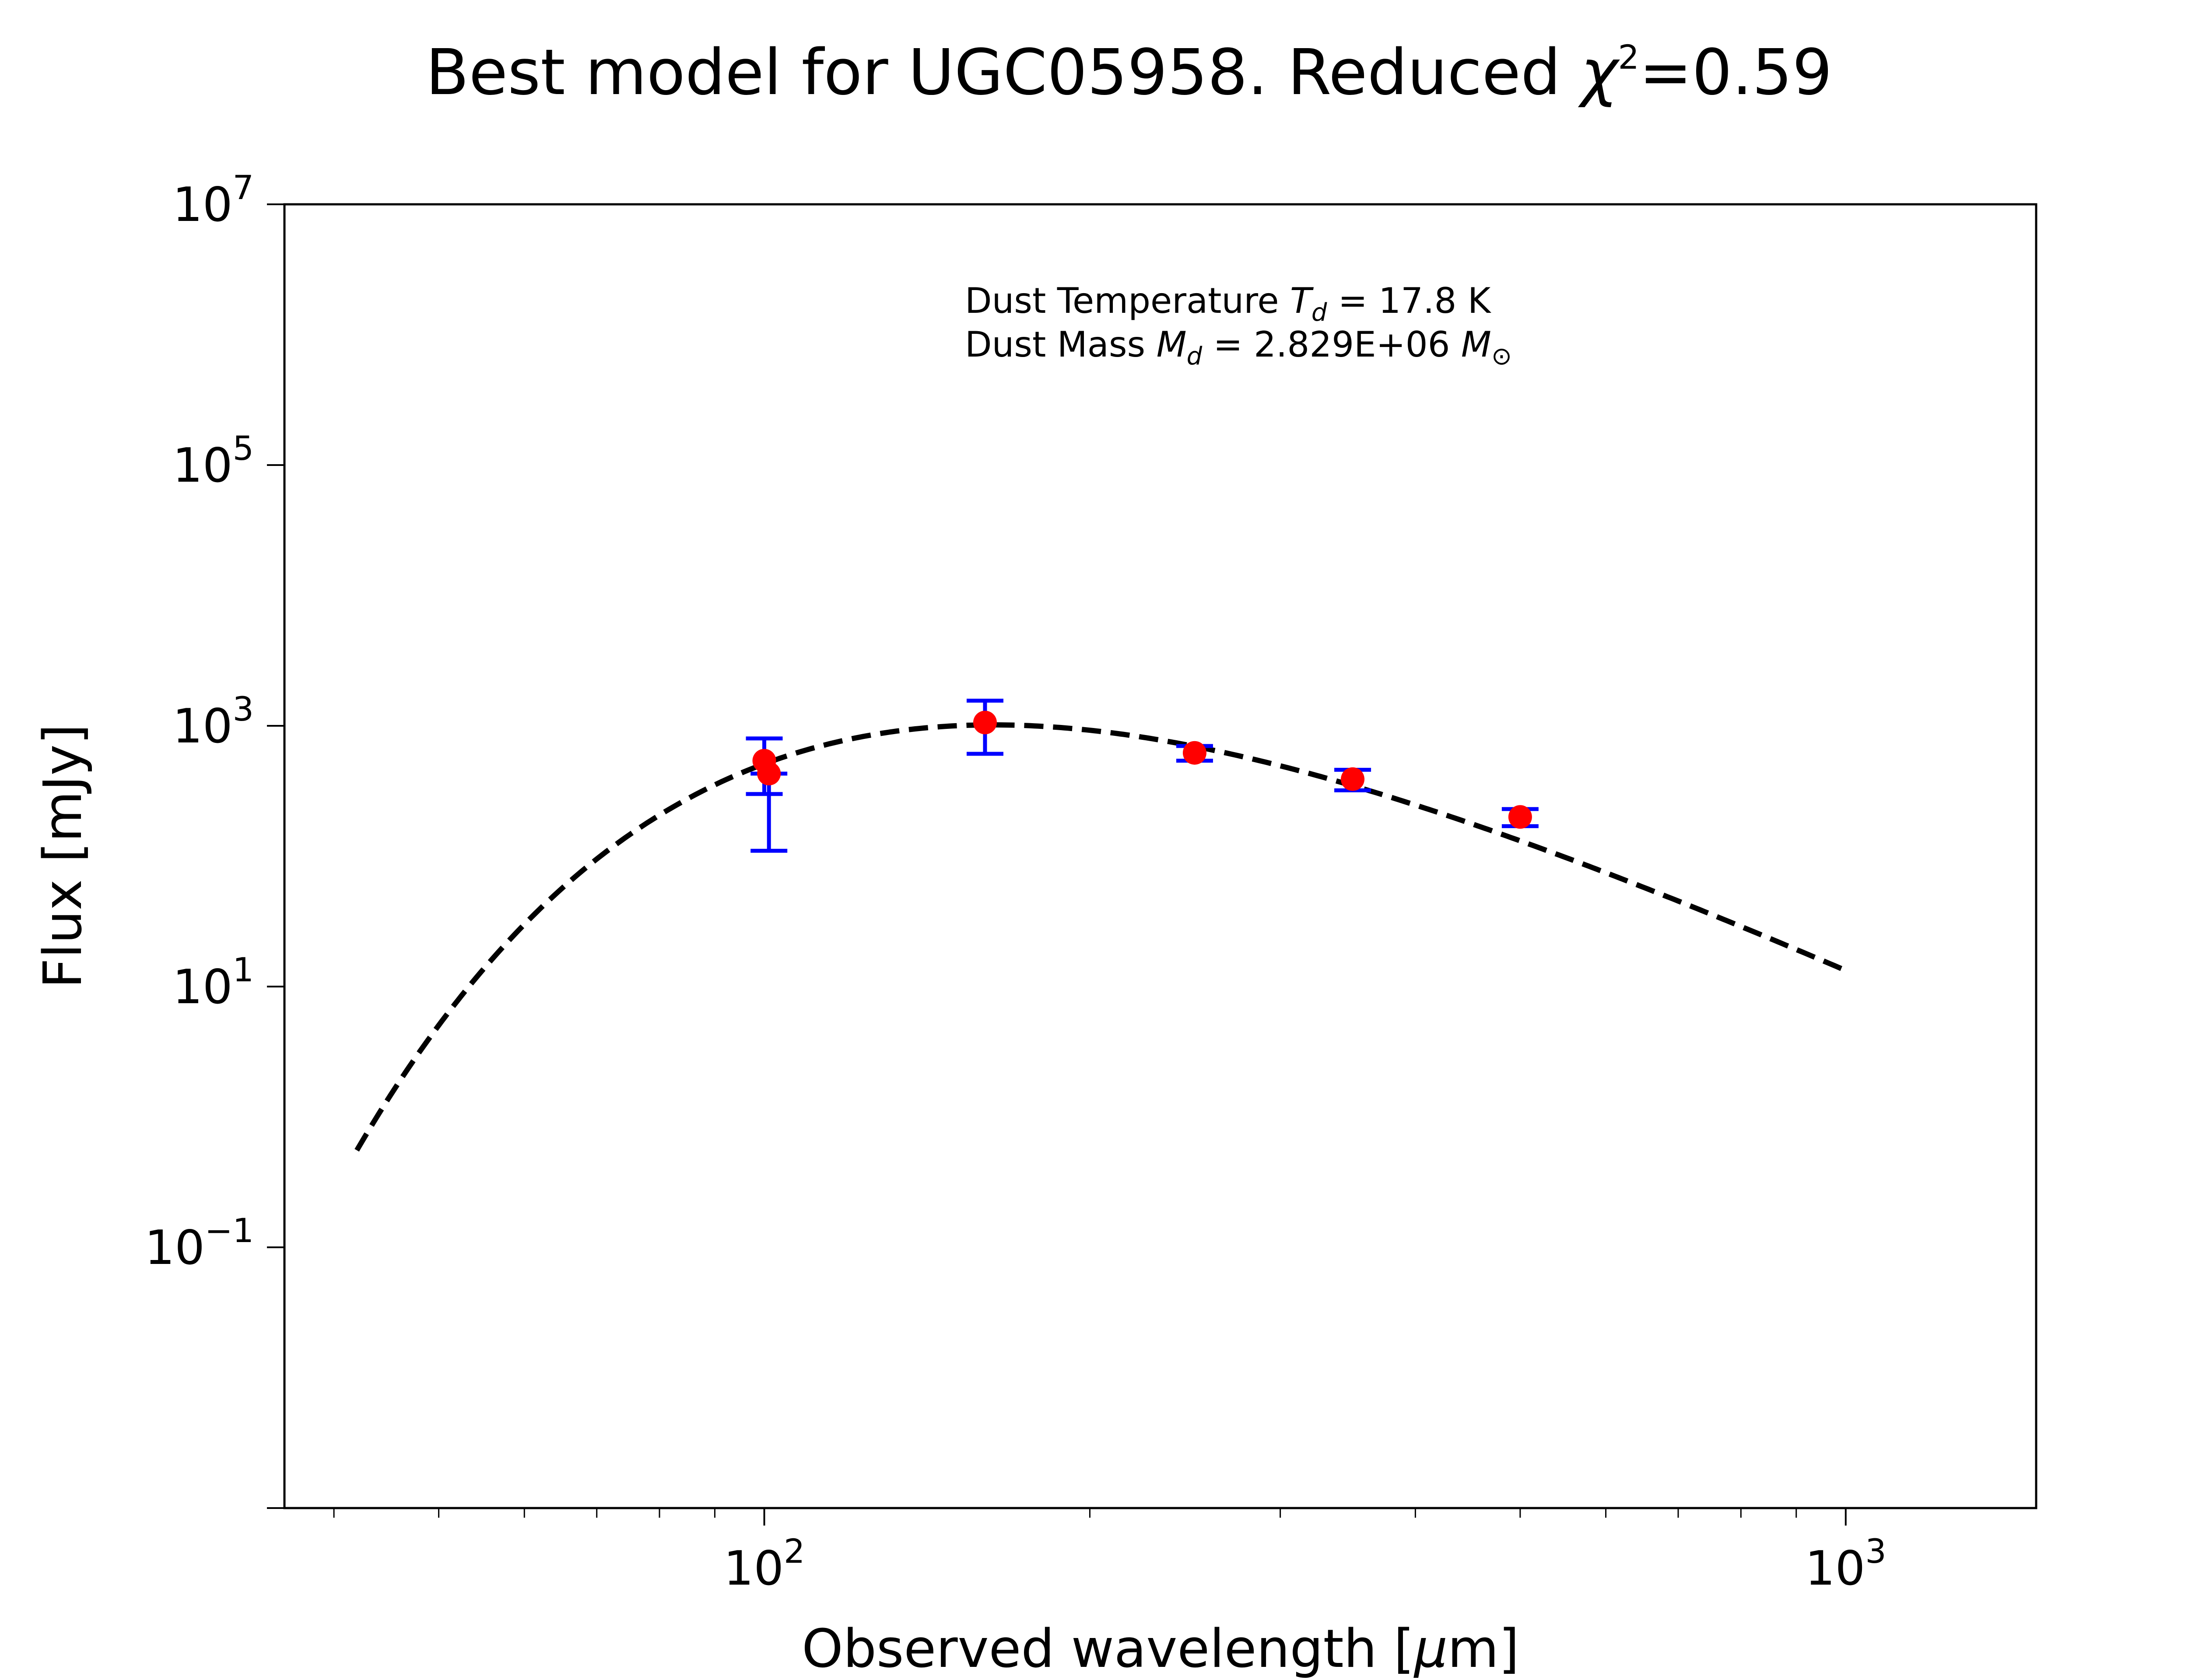  Describe the element at coordinates (213, 982) in the screenshot. I see `y-tick-label: 10¹` at that location.